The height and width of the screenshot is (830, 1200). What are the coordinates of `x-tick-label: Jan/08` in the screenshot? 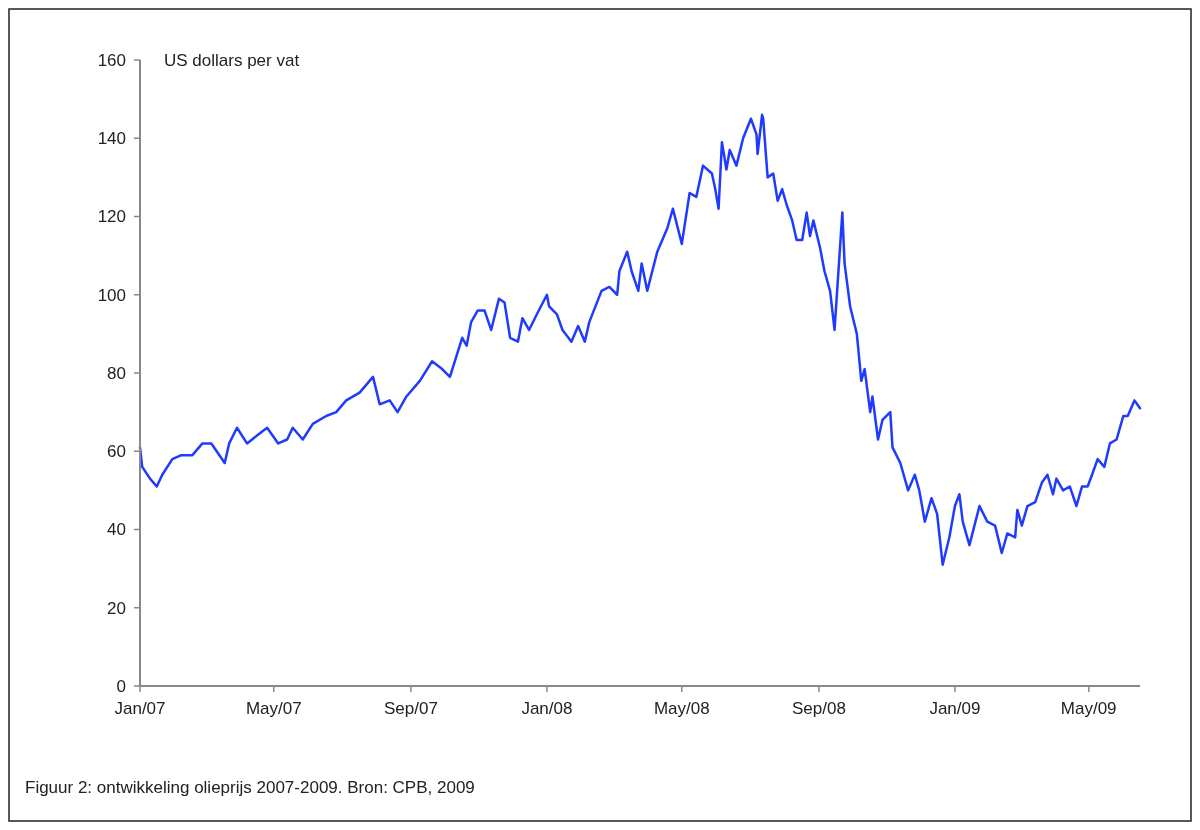 It's located at (547, 708).